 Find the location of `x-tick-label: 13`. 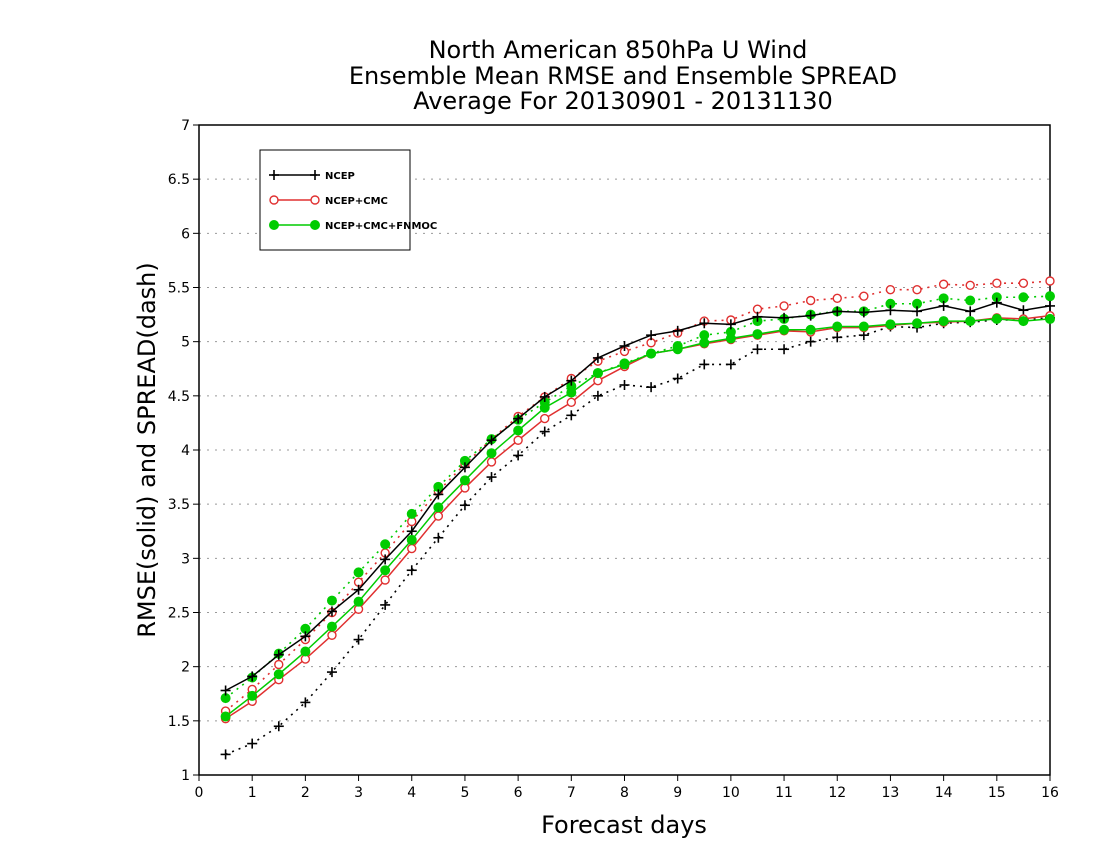

x-tick-label: 13 is located at coordinates (891, 793).